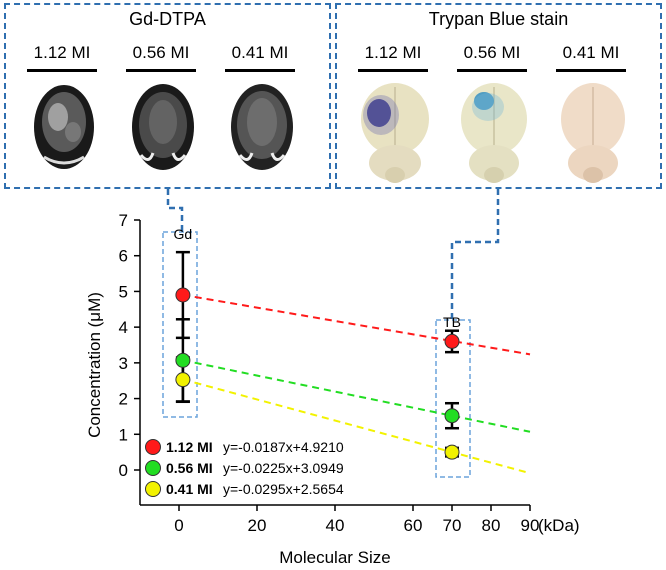 Image resolution: width=666 pixels, height=570 pixels. Describe the element at coordinates (452, 322) in the screenshot. I see `annotation-label: TB` at that location.